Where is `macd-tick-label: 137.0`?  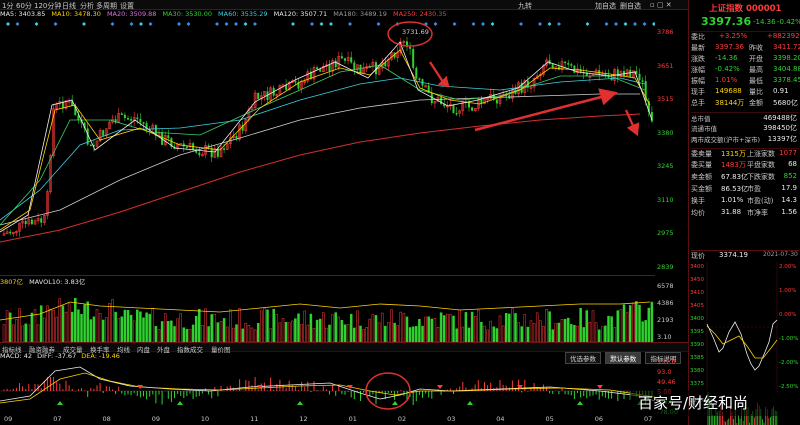
macd-tick-label: 137.0 is located at coordinates (666, 362).